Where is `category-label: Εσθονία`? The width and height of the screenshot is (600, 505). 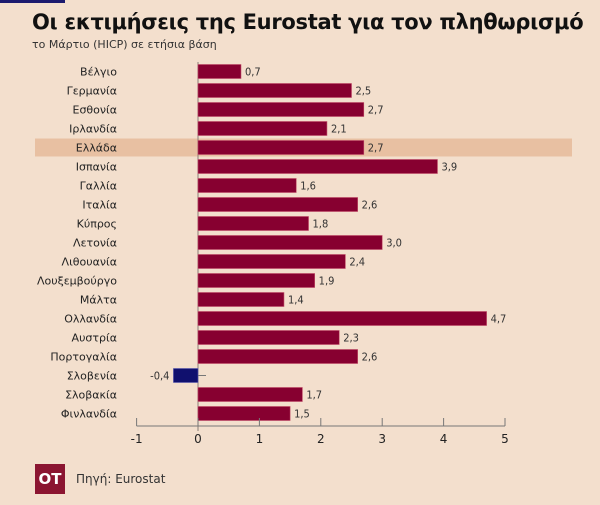 category-label: Εσθονία is located at coordinates (95, 110).